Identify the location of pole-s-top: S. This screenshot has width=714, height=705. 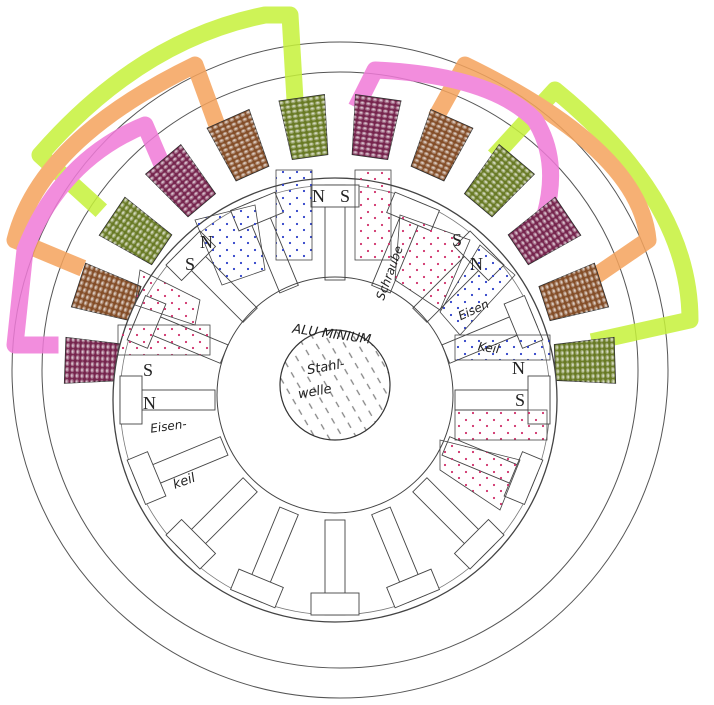
(345, 196).